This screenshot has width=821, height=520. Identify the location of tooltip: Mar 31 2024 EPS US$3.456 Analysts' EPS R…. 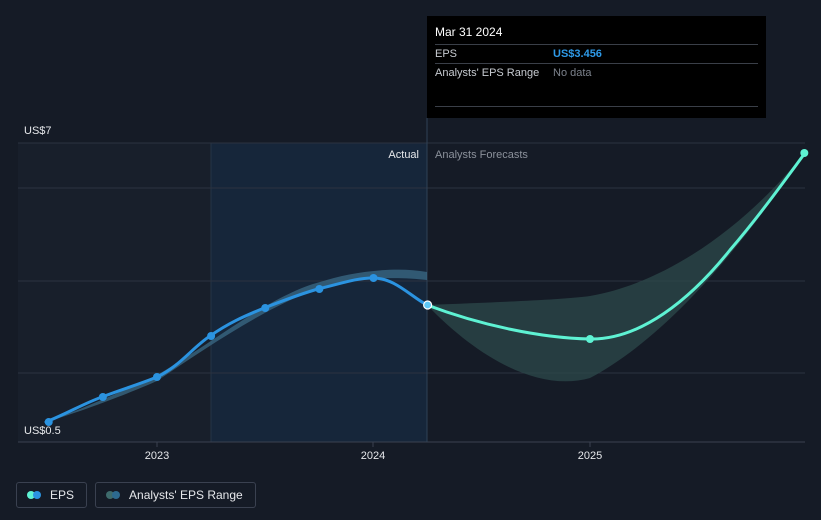
(596, 67).